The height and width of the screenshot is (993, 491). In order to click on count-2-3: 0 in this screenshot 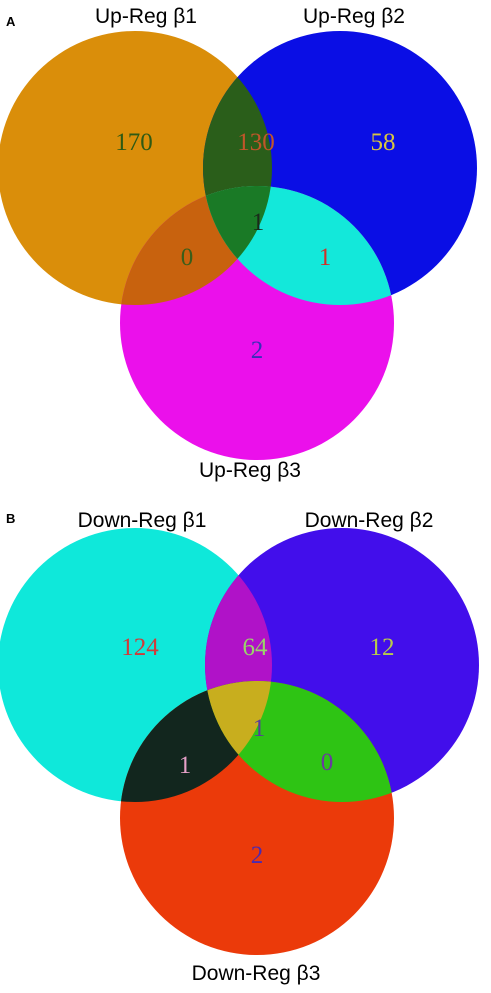, I will do `click(327, 762)`.